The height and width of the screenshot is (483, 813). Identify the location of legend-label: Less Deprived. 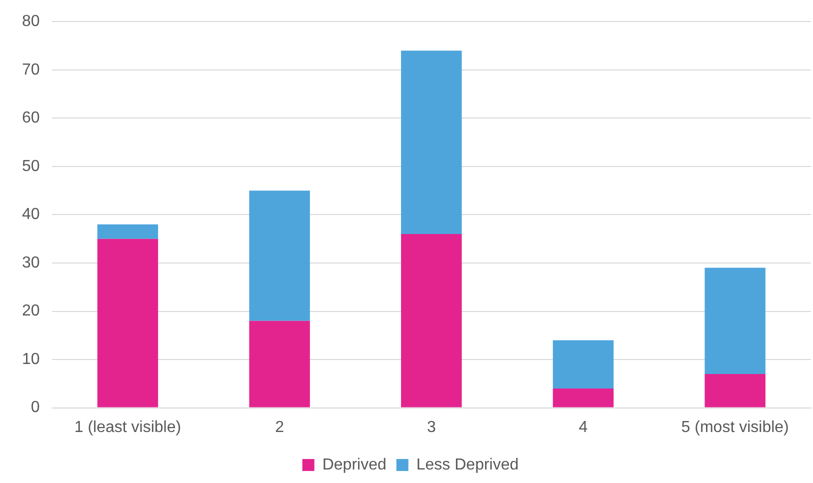
(467, 465).